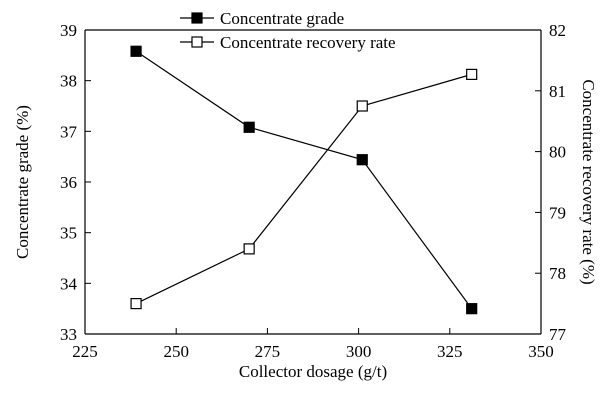  Describe the element at coordinates (450, 351) in the screenshot. I see `x-tick-label: 325` at that location.